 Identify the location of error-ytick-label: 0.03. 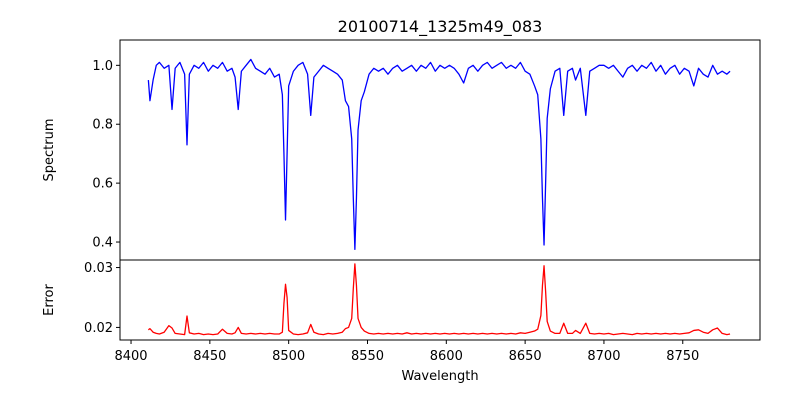
(98, 268).